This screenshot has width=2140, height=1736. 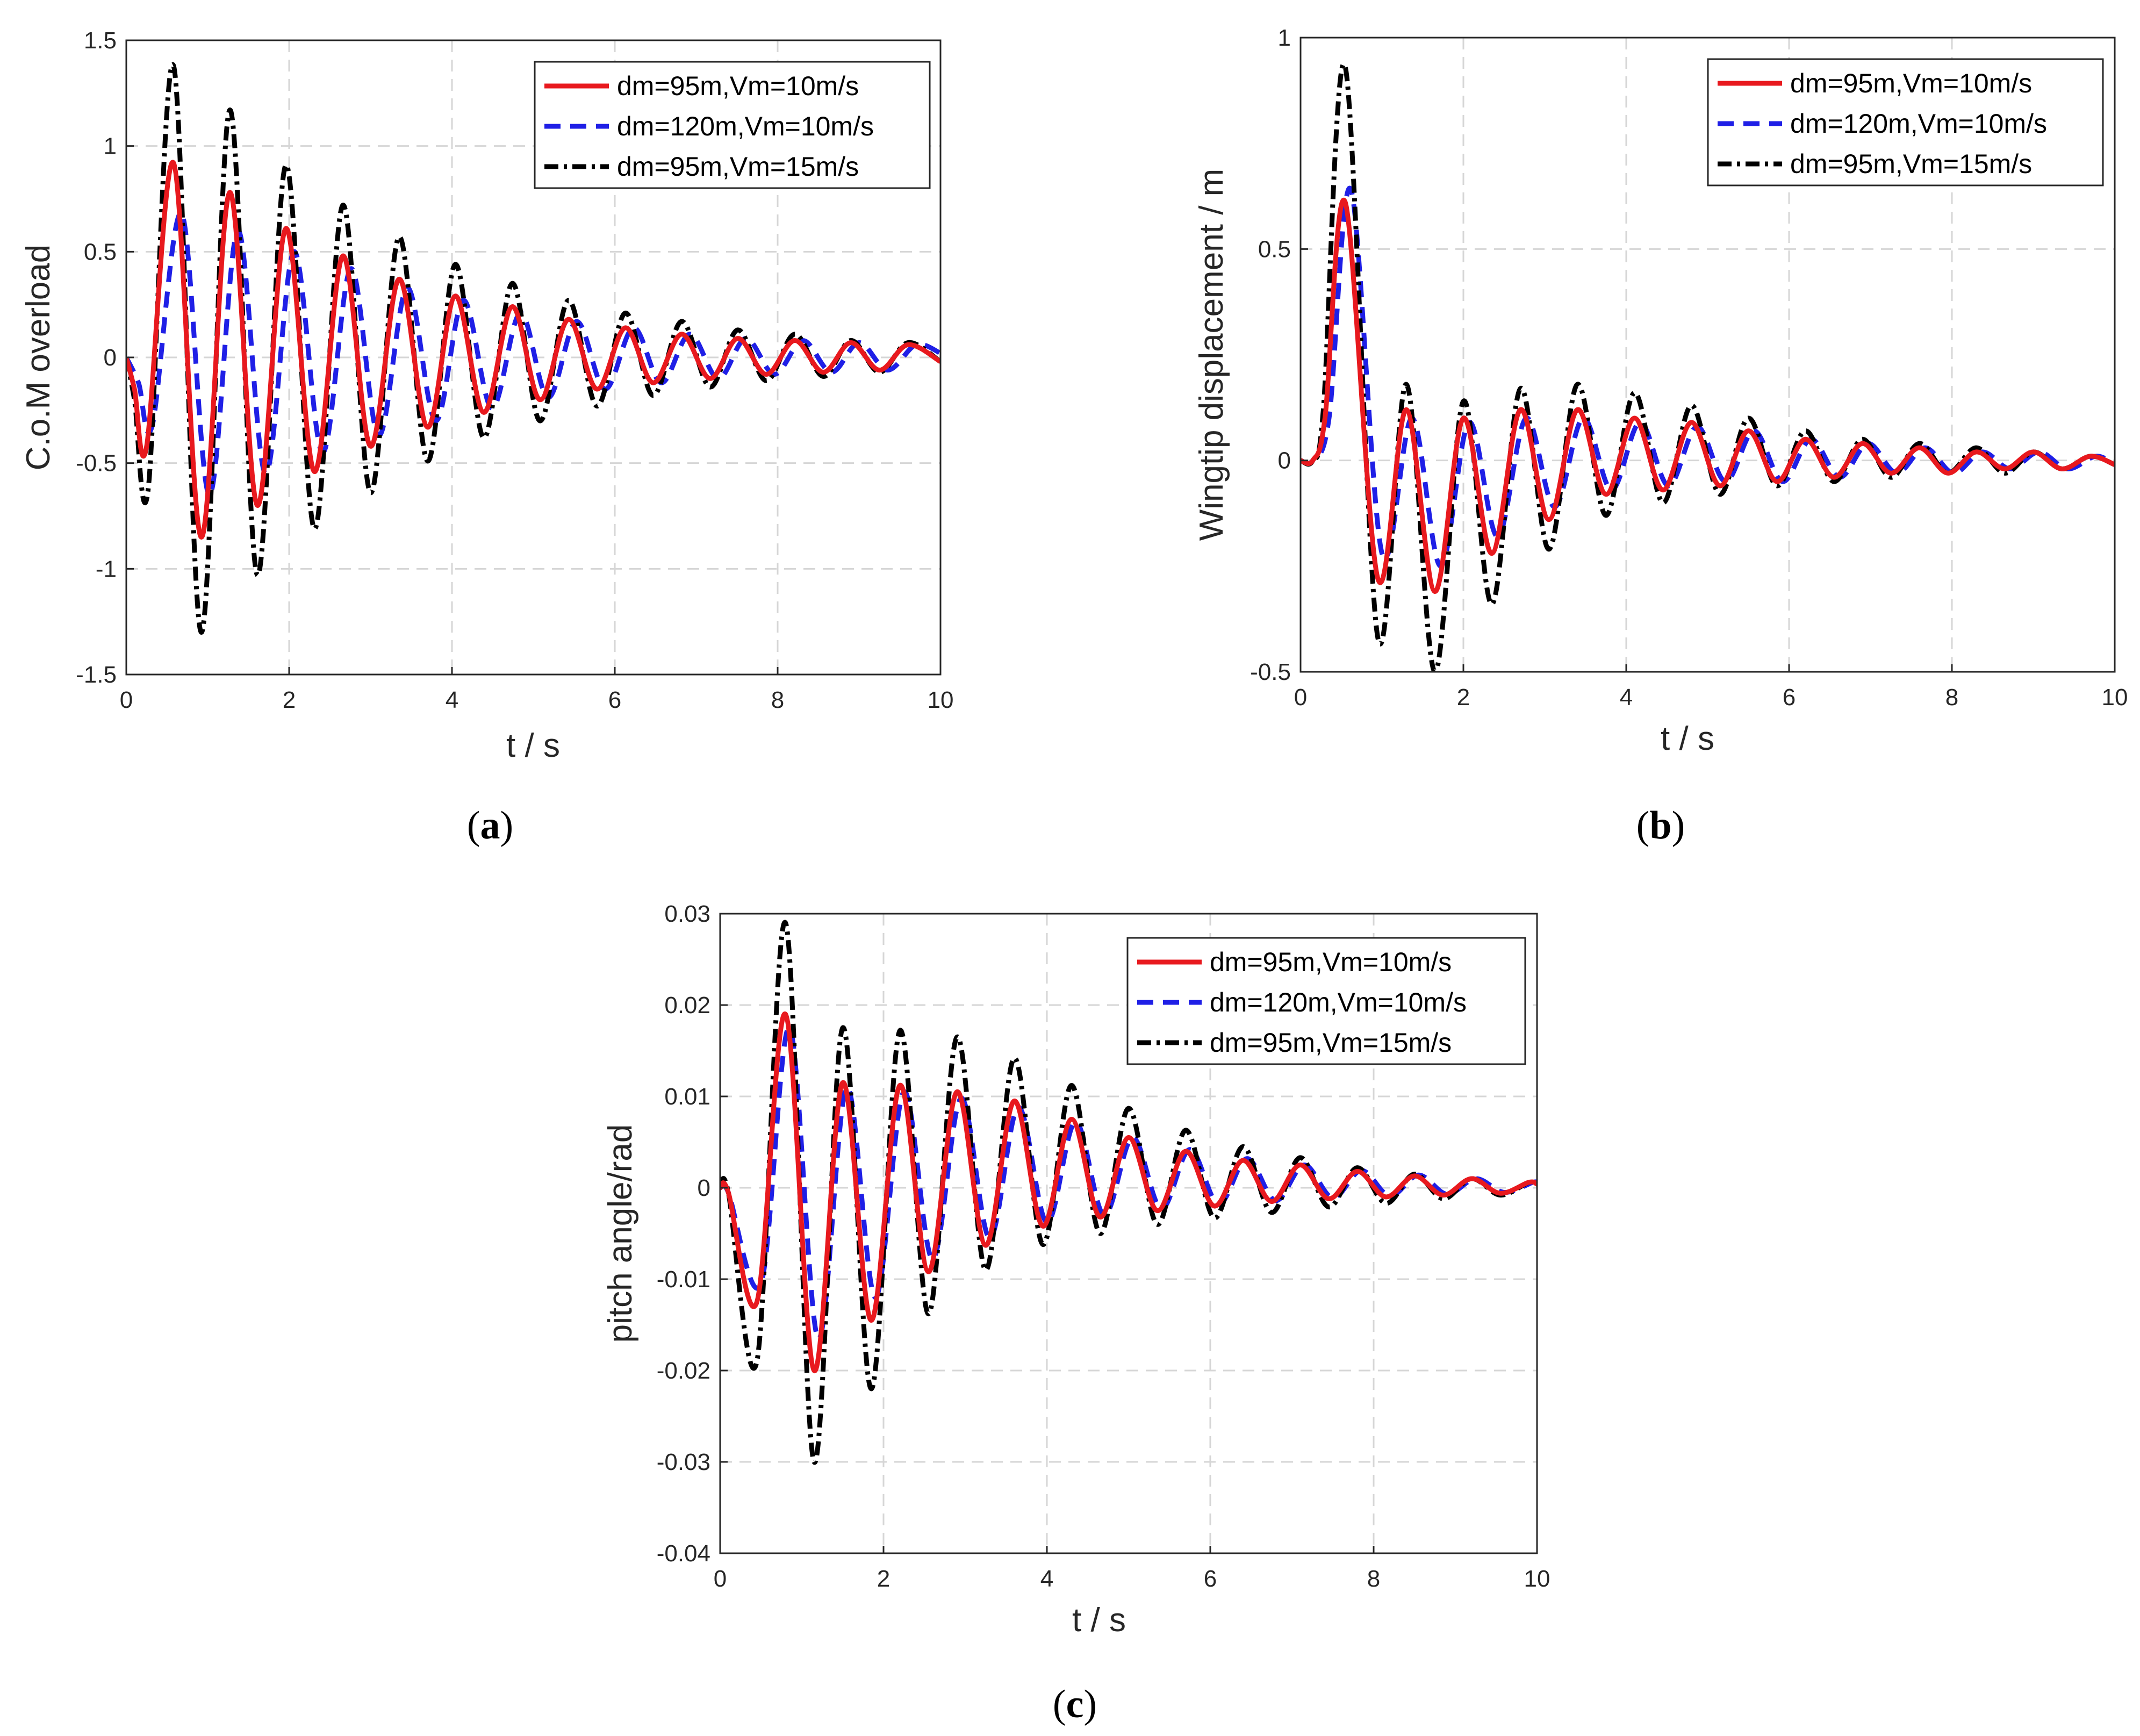 What do you see at coordinates (1661, 826) in the screenshot?
I see `caption-b: (b)` at bounding box center [1661, 826].